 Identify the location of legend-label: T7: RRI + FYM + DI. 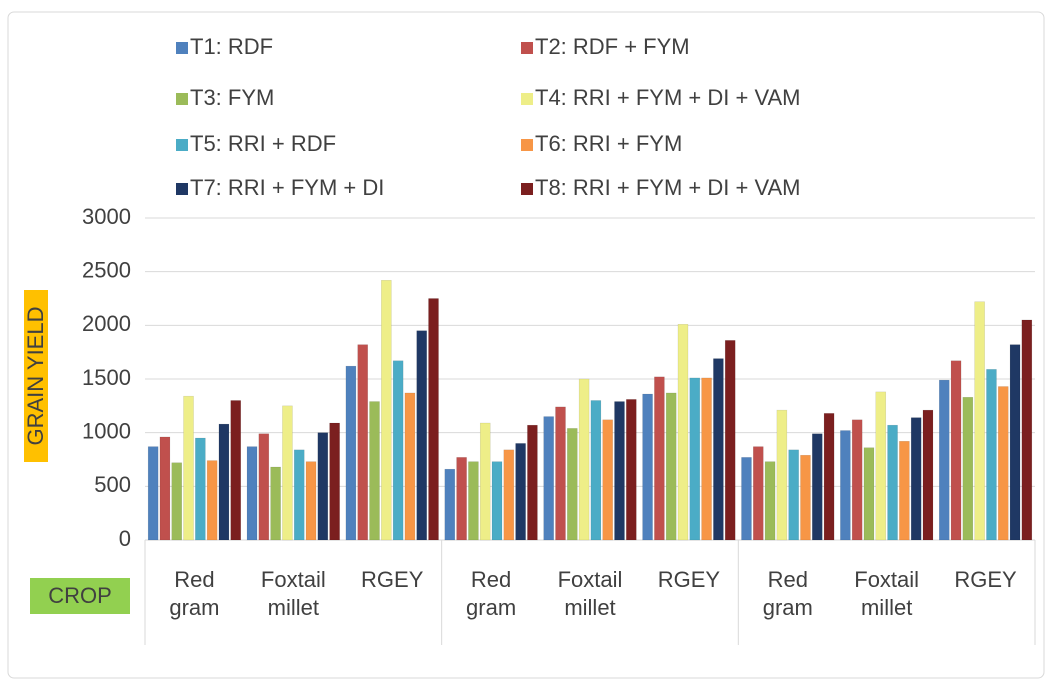
(287, 187).